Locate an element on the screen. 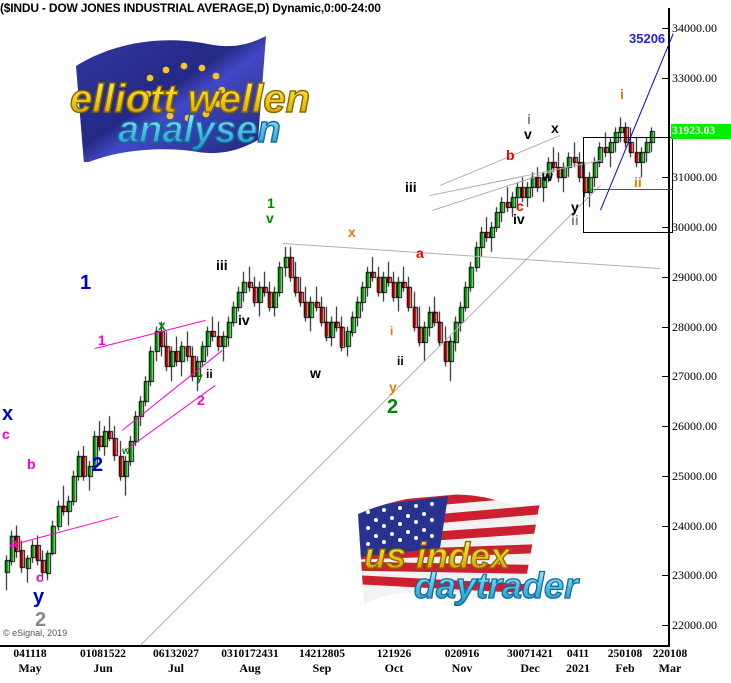 The height and width of the screenshot is (683, 731). date-axis-days: 220108 is located at coordinates (670, 654).